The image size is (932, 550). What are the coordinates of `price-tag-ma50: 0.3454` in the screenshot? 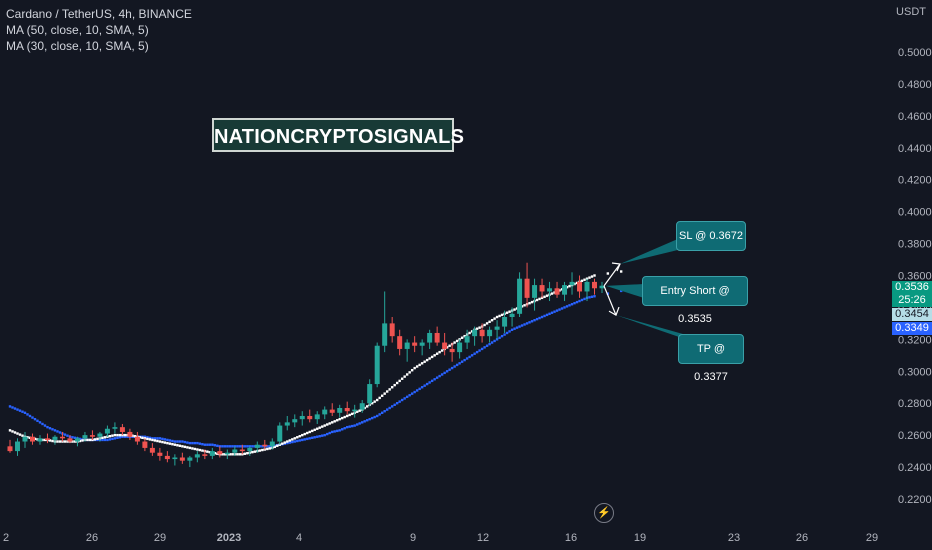 It's located at (912, 314).